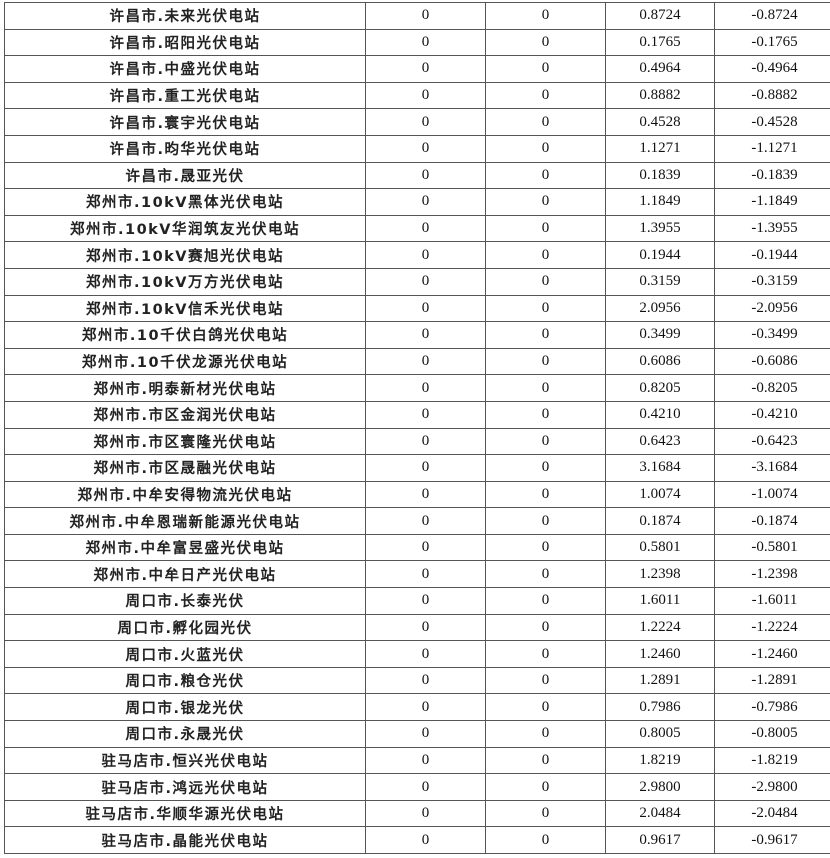 This screenshot has height=858, width=830. What do you see at coordinates (660, 521) in the screenshot?
I see `value-cell-3: 0.1874` at bounding box center [660, 521].